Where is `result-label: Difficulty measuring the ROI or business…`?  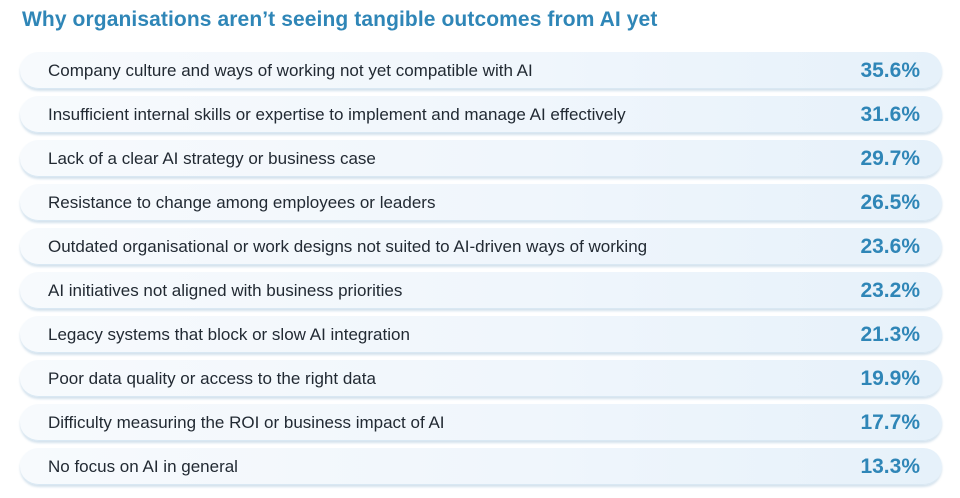 result-label: Difficulty measuring the ROI or business… is located at coordinates (246, 422).